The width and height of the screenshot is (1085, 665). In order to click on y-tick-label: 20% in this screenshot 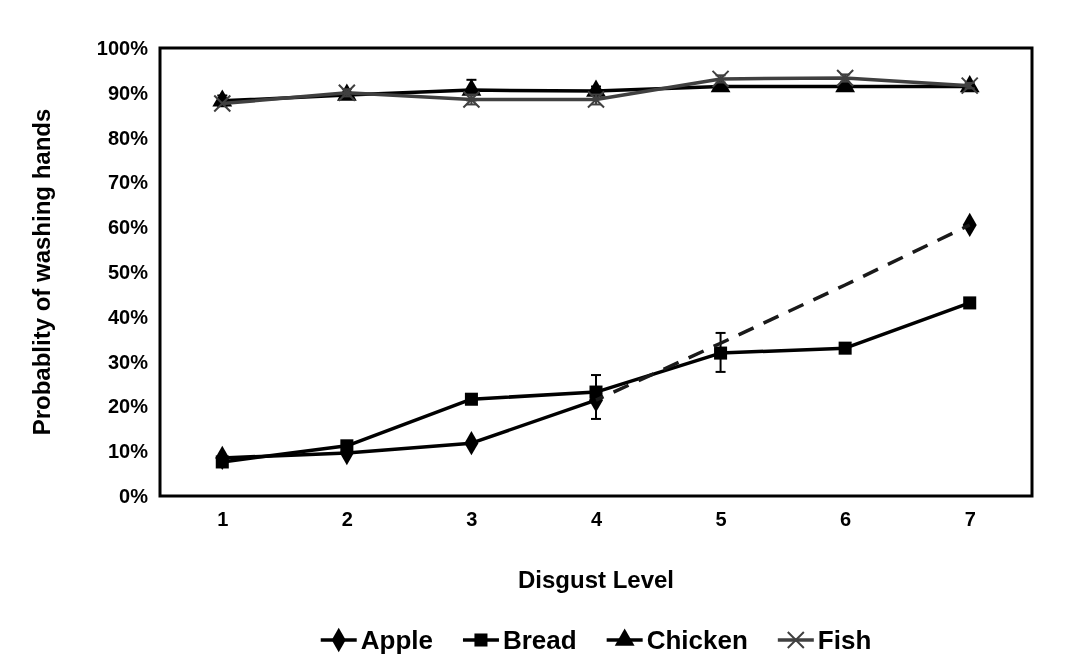, I will do `click(128, 406)`.